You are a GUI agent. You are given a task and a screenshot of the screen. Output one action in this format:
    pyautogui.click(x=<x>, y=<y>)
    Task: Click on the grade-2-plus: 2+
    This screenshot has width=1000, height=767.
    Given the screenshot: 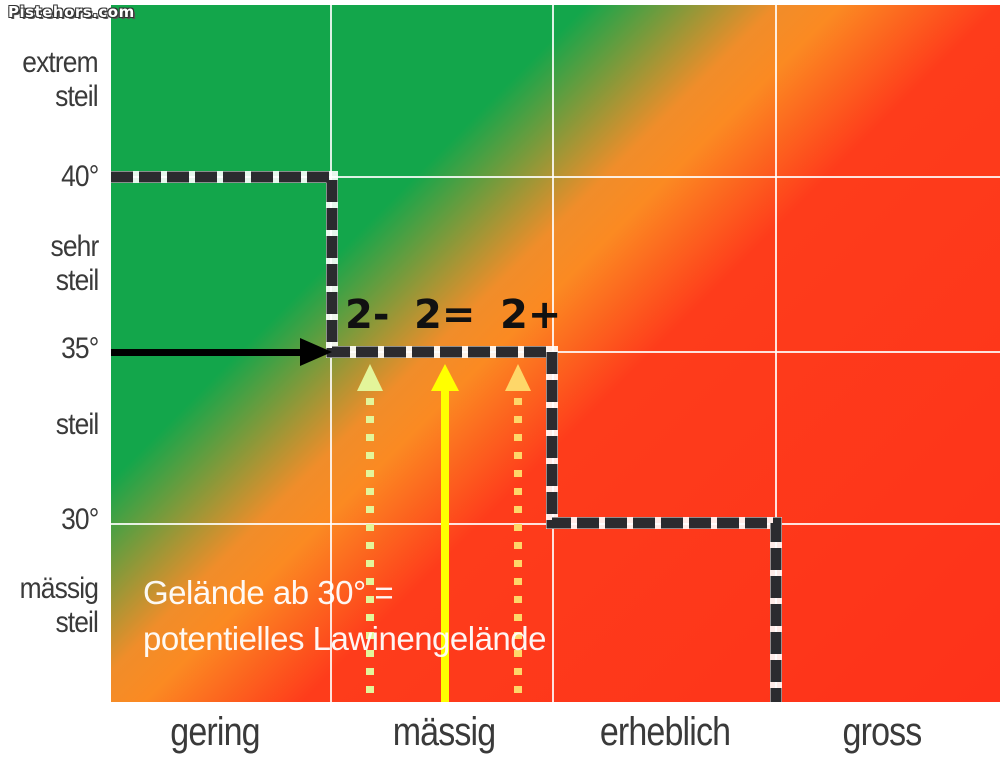 What is the action you would take?
    pyautogui.click(x=531, y=315)
    